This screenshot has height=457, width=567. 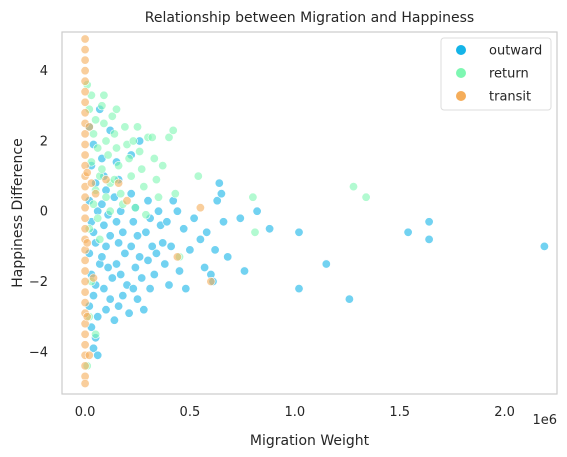 What do you see at coordinates (190, 412) in the screenshot?
I see `x-tick-label: 0.5` at bounding box center [190, 412].